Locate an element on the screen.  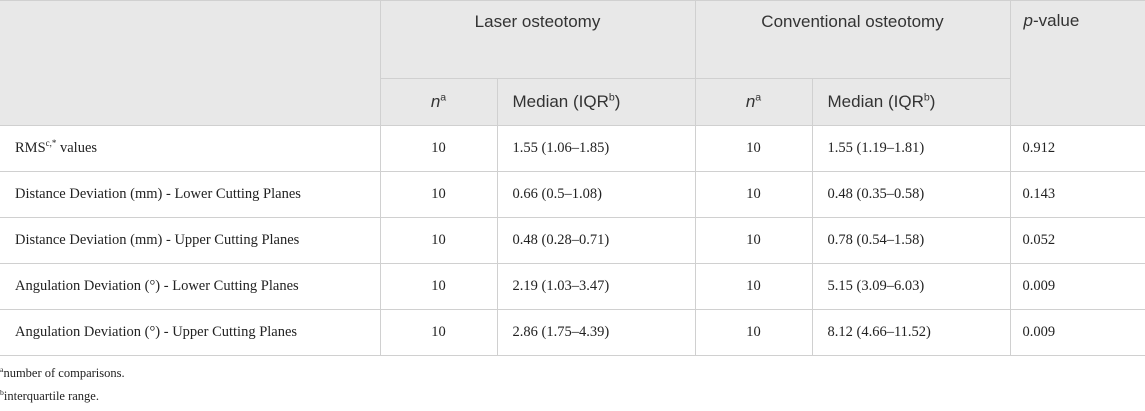
table-cell: 0.48 (0.28–0.71) is located at coordinates (596, 240).